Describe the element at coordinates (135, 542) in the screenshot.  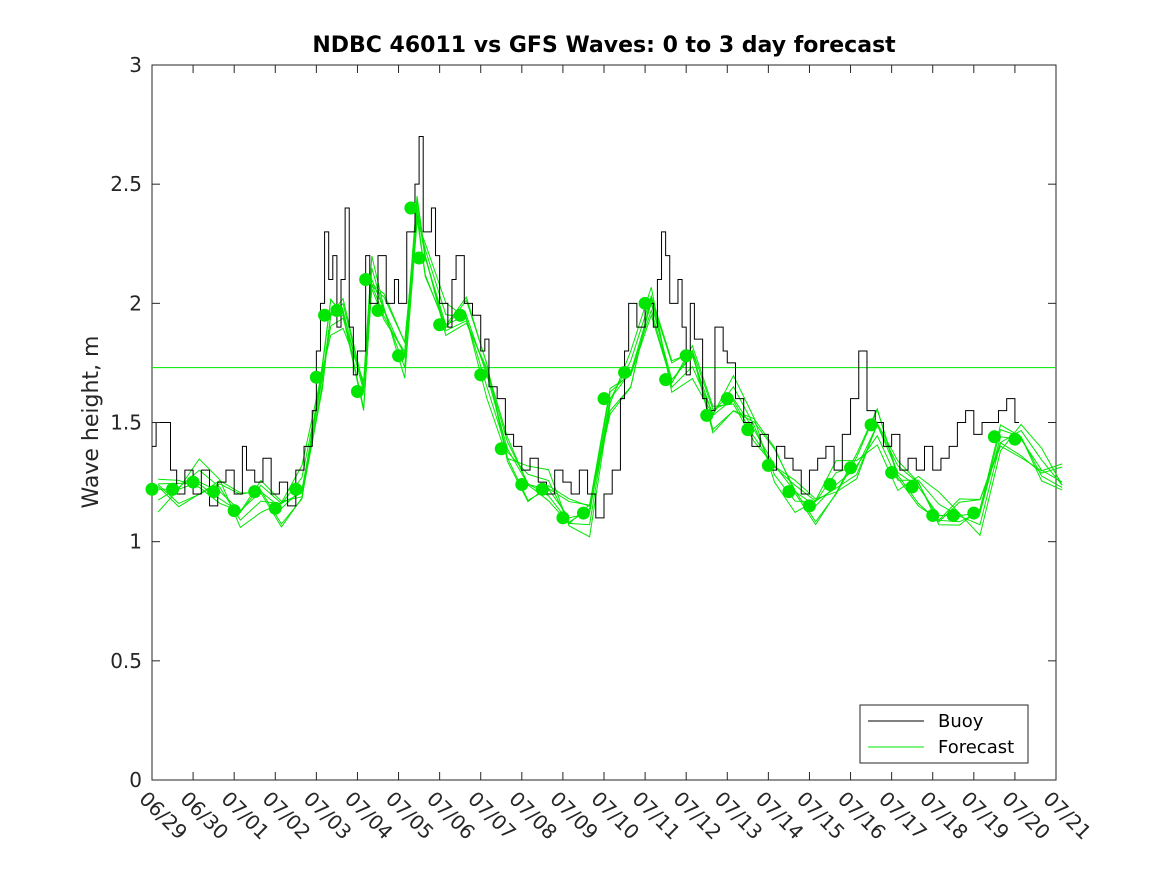
I see `y-tick-label: 1` at that location.